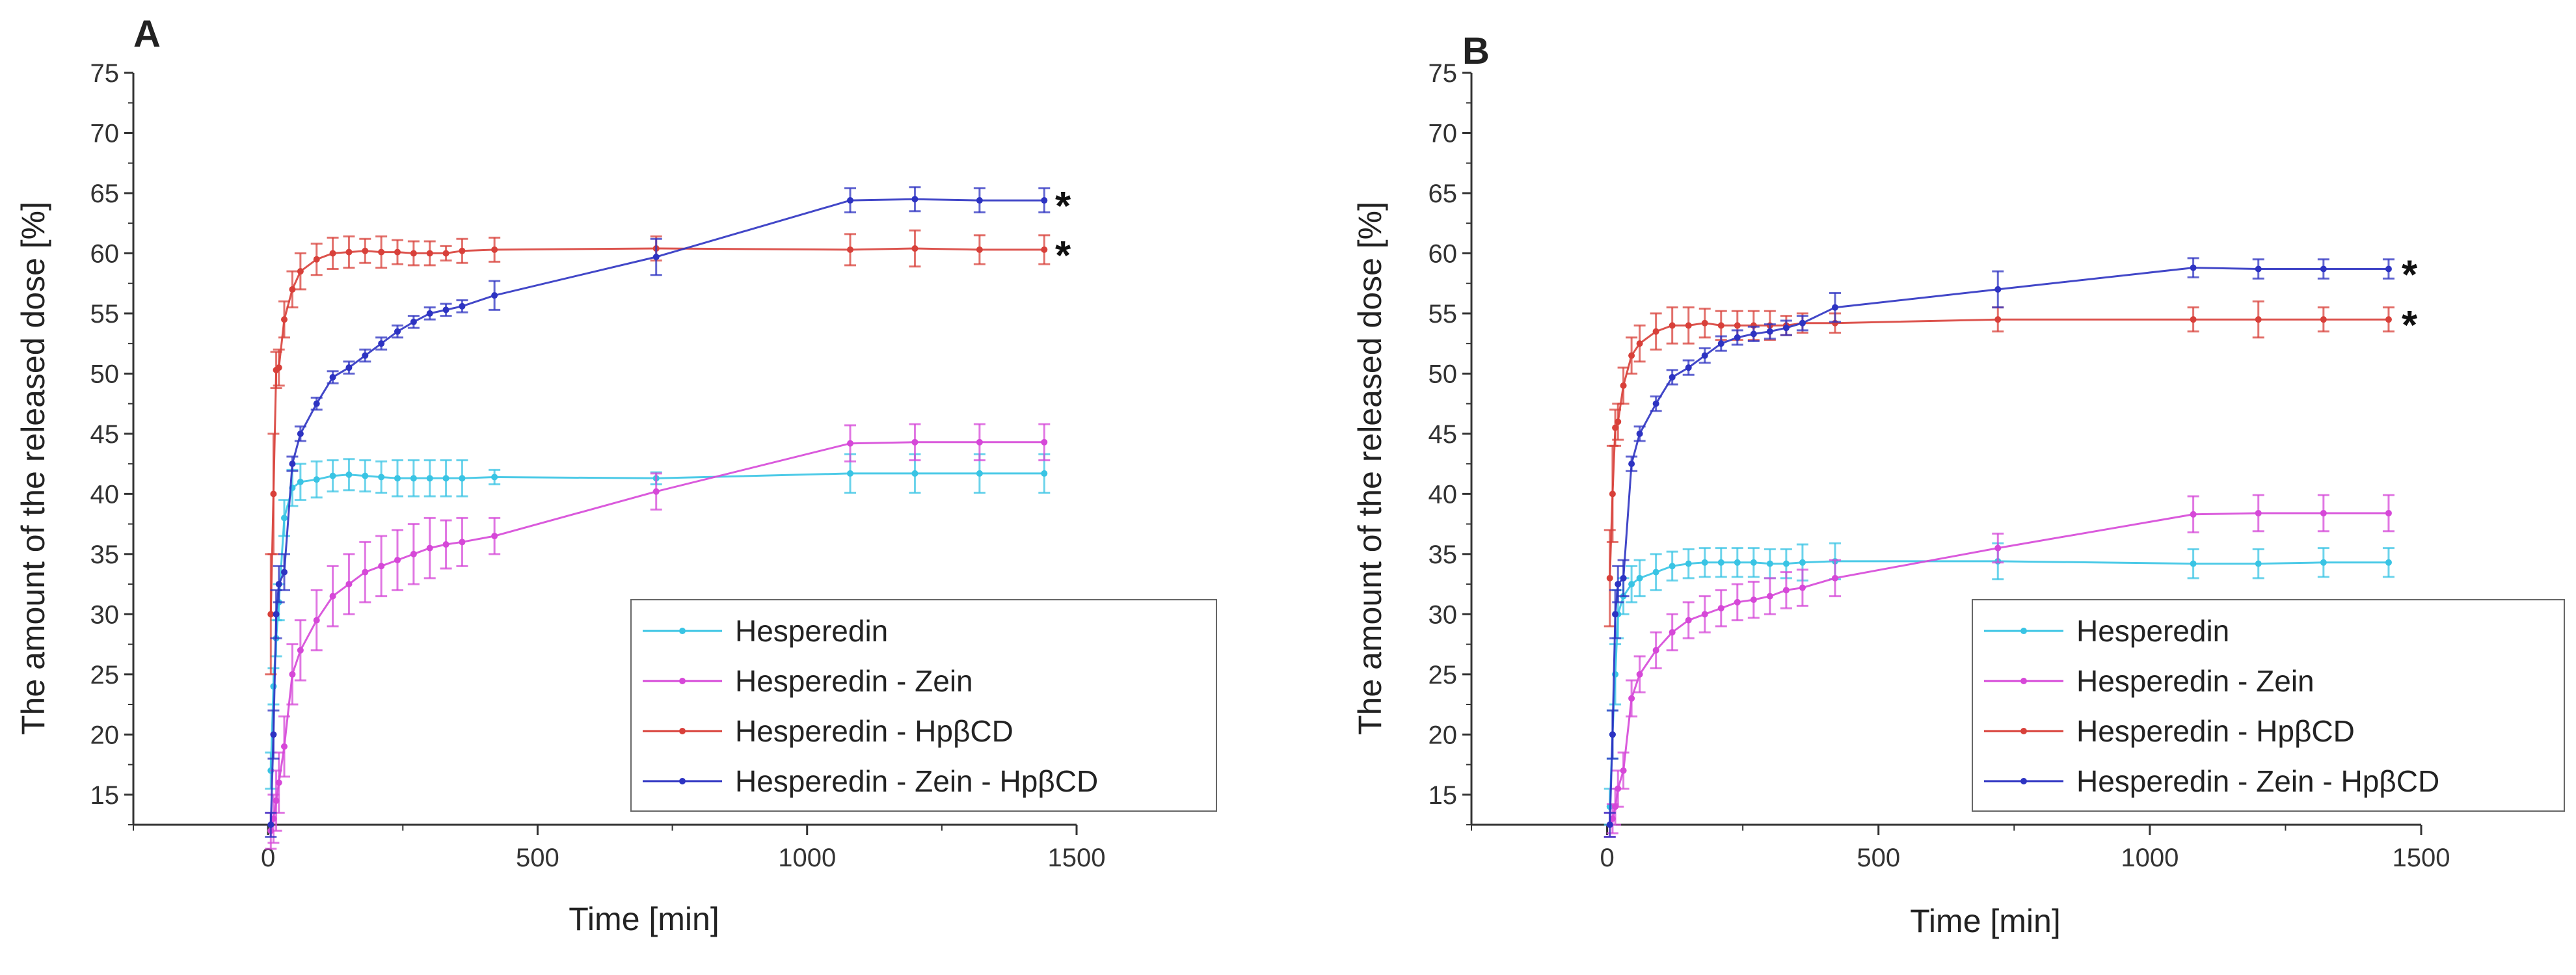 This screenshot has height=975, width=2576. I want to click on y-tick-label: 40, so click(105, 494).